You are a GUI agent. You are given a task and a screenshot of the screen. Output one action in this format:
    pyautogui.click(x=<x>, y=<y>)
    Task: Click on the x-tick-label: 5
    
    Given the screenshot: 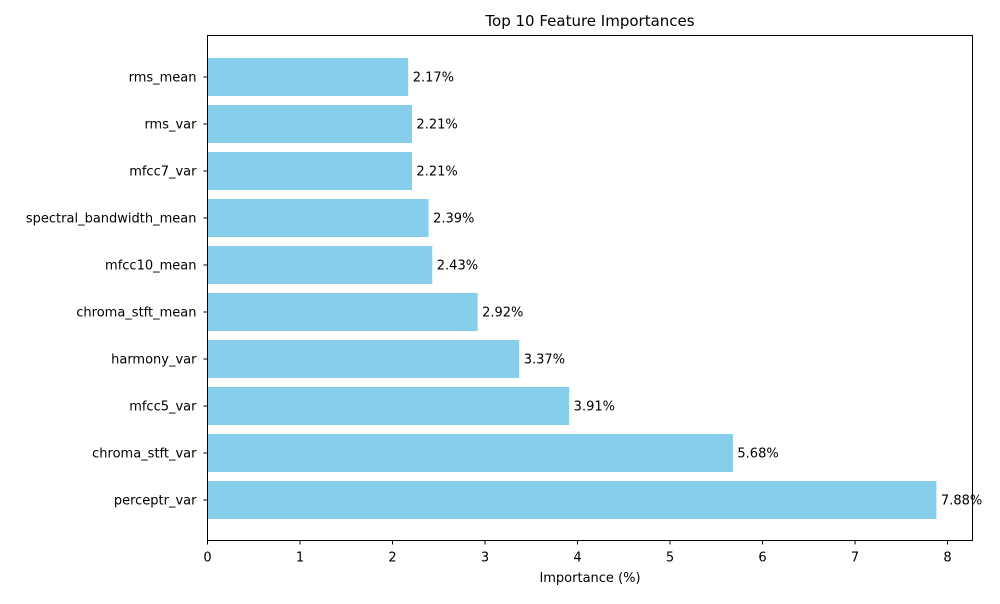 What is the action you would take?
    pyautogui.click(x=670, y=558)
    